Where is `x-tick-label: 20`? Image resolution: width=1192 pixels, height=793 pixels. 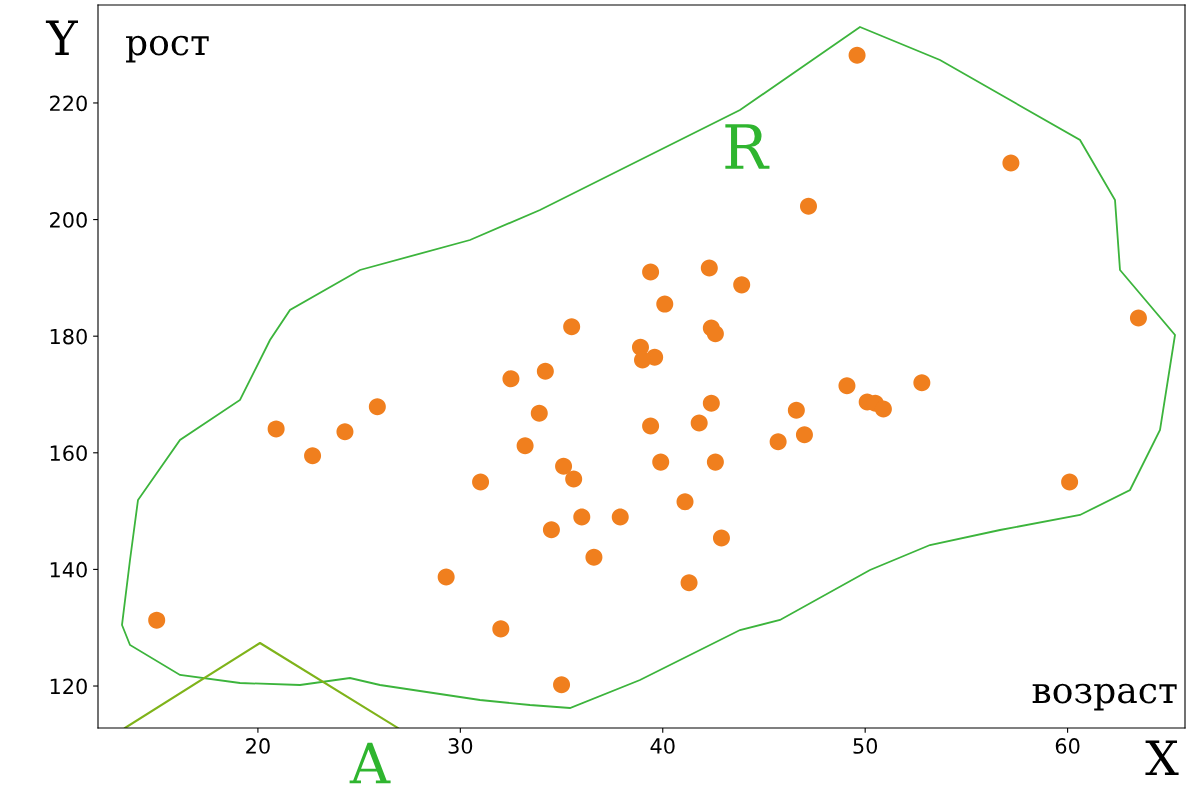
x-tick-label: 20 is located at coordinates (258, 746).